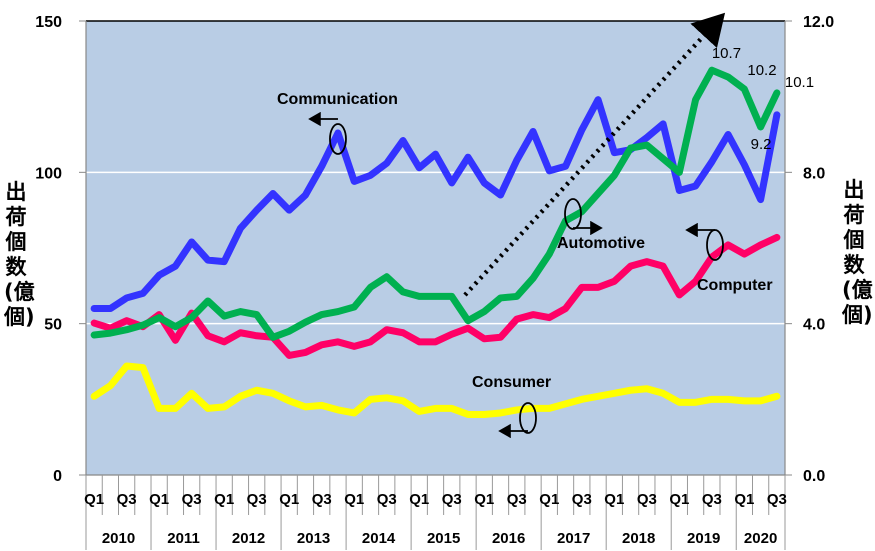 Image resolution: width=875 pixels, height=551 pixels. What do you see at coordinates (53, 325) in the screenshot?
I see `left-tick-label: 50` at bounding box center [53, 325].